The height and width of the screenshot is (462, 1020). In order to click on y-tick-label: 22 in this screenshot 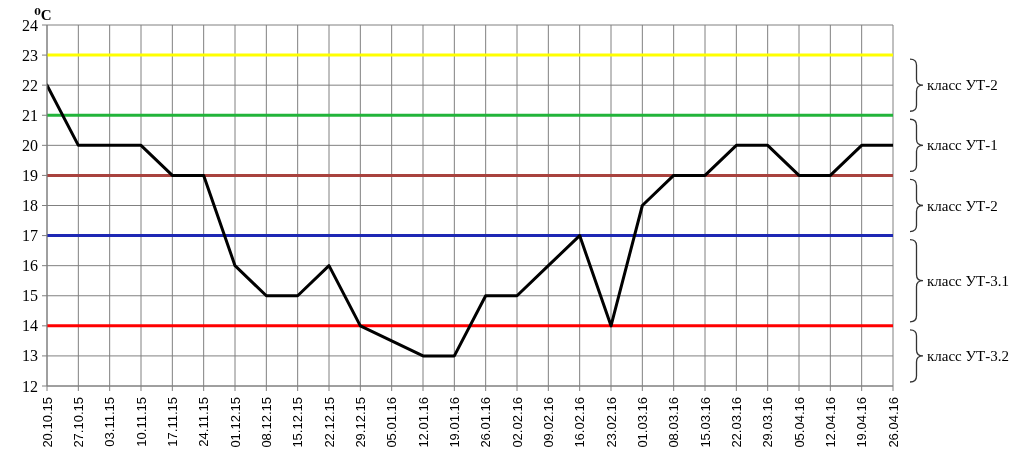, I will do `click(30, 85)`.